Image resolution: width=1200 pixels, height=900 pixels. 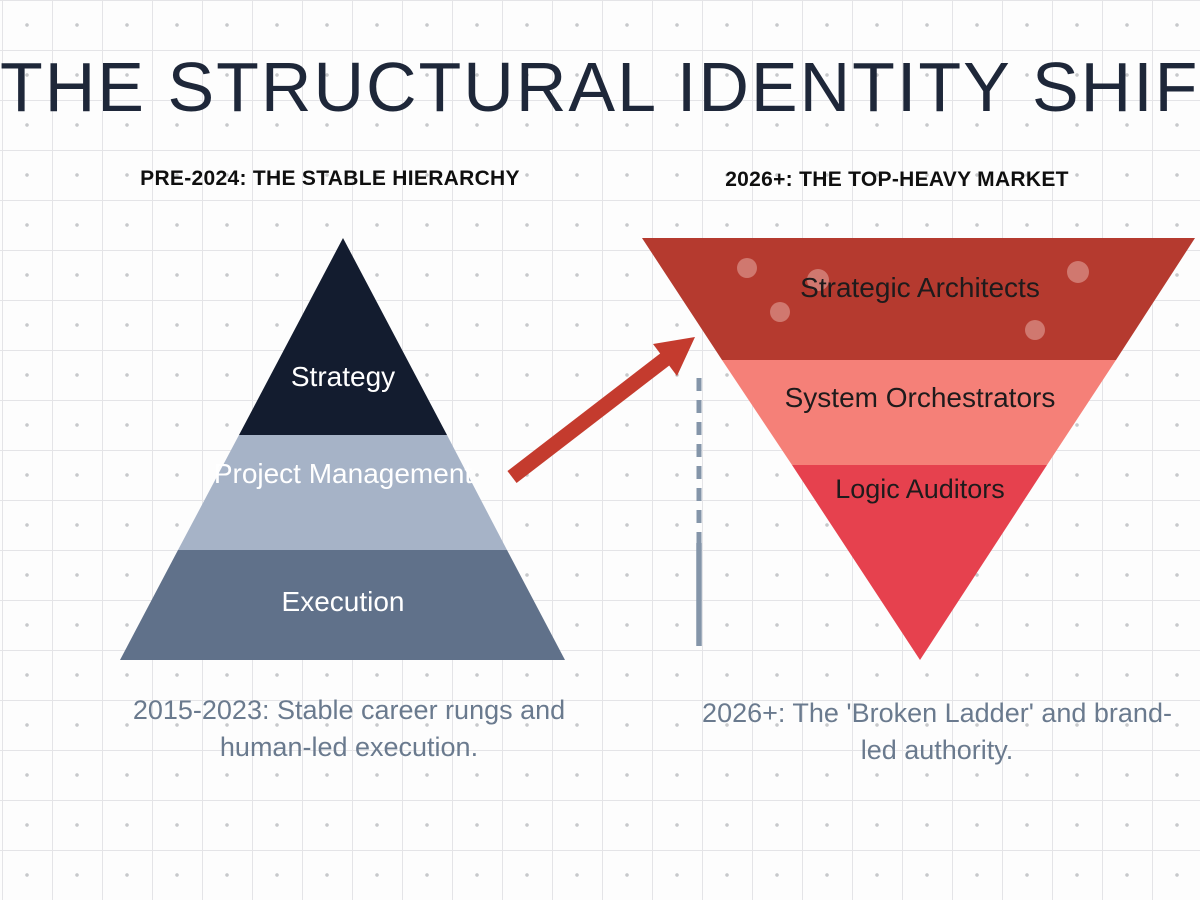 What do you see at coordinates (330, 178) in the screenshot?
I see `left-column-header: PRE-2024: THE STABLE HIERARCHY` at bounding box center [330, 178].